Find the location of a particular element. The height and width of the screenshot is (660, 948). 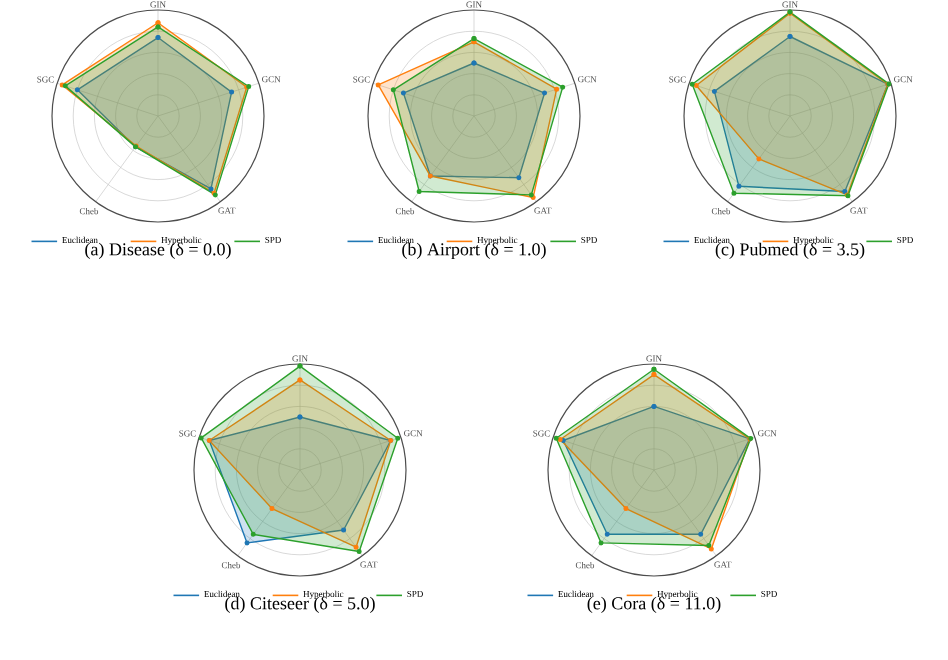

text: (c) Pubmed (δ = 3.5) is located at coordinates (790, 251).